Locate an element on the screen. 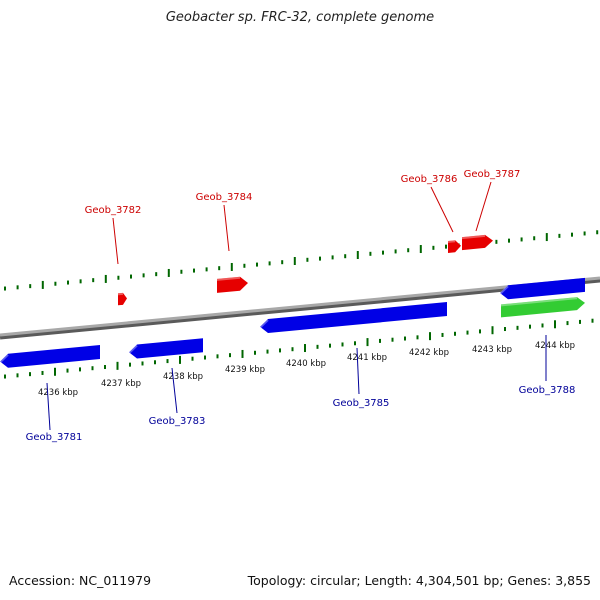 Image resolution: width=600 pixels, height=600 pixels. gene-label: Geob_3788 is located at coordinates (547, 390).